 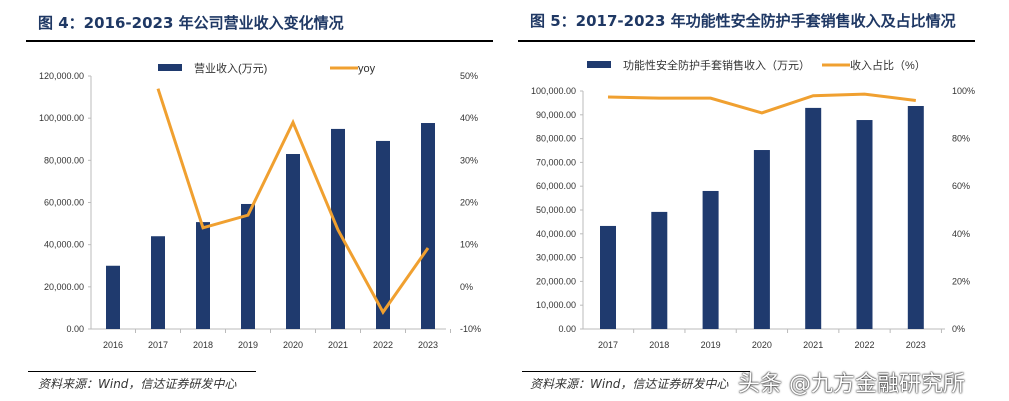 I want to click on chart1-right-tick: 50%, so click(x=469, y=76).